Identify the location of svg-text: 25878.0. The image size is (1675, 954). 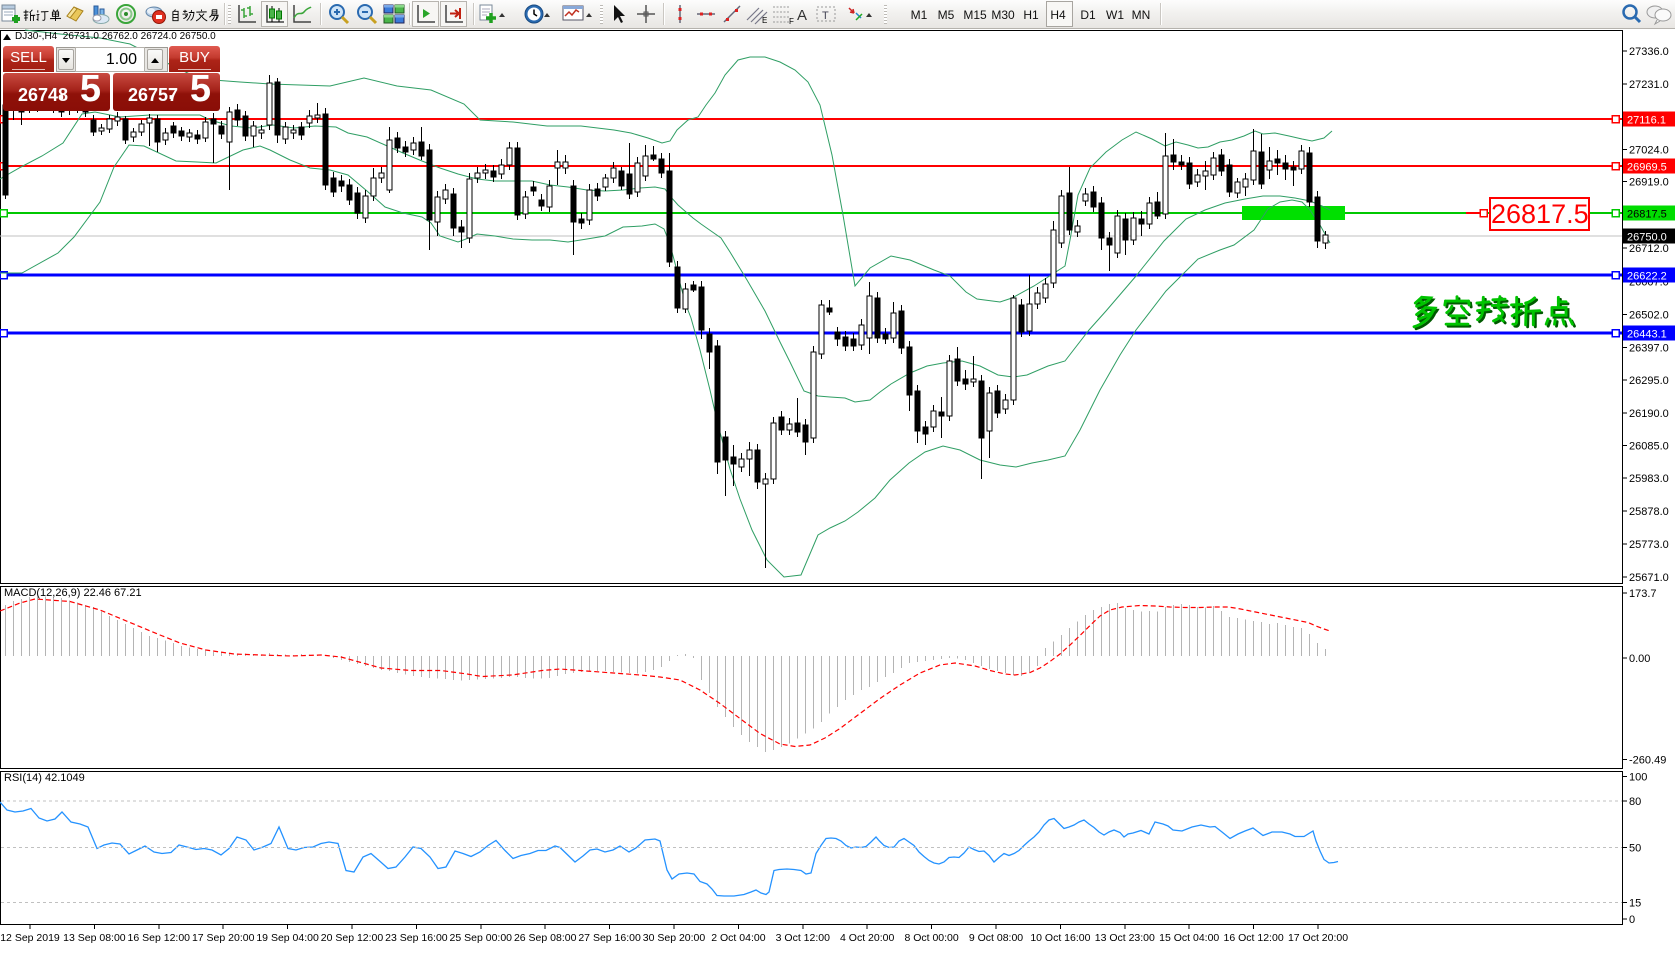
(1649, 512).